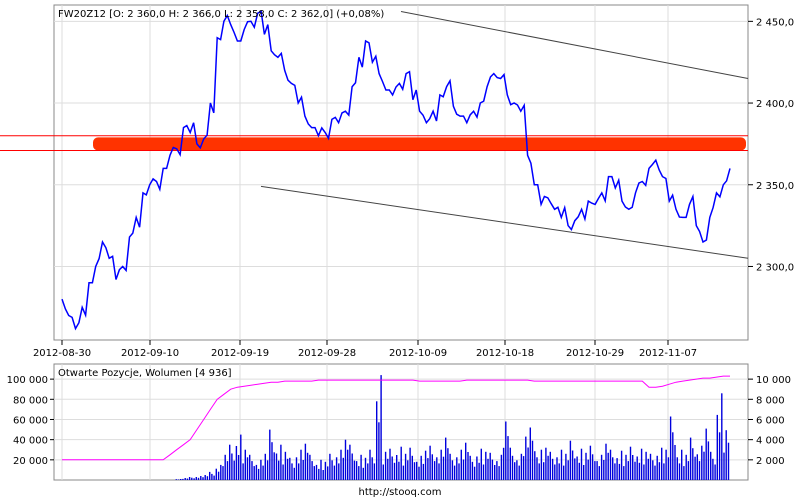 The width and height of the screenshot is (800, 500). I want to click on volume-tick-label: 10 000, so click(773, 380).